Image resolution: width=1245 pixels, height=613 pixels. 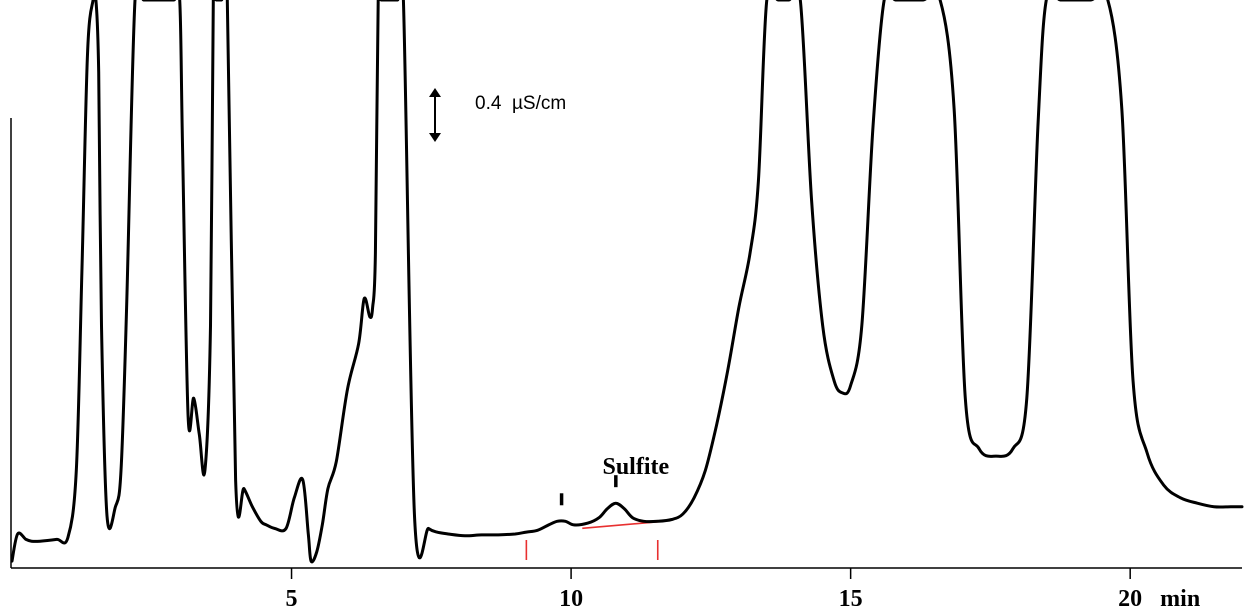 I want to click on x-tick-label-5: 5, so click(x=292, y=599).